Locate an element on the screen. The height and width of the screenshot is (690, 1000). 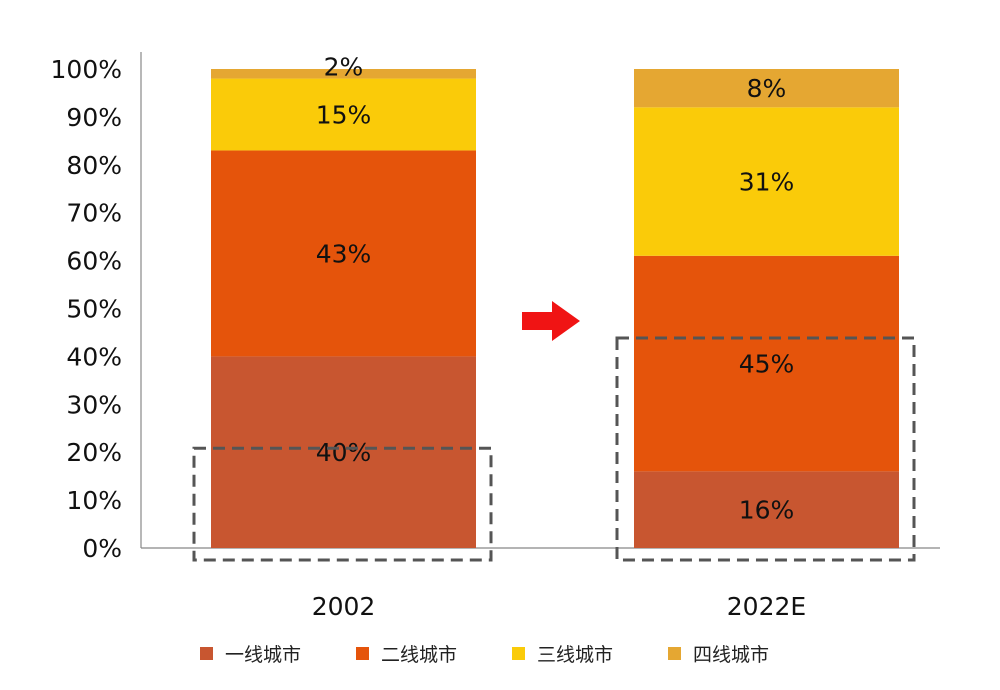
y-tick-label: 20% is located at coordinates (94, 452).